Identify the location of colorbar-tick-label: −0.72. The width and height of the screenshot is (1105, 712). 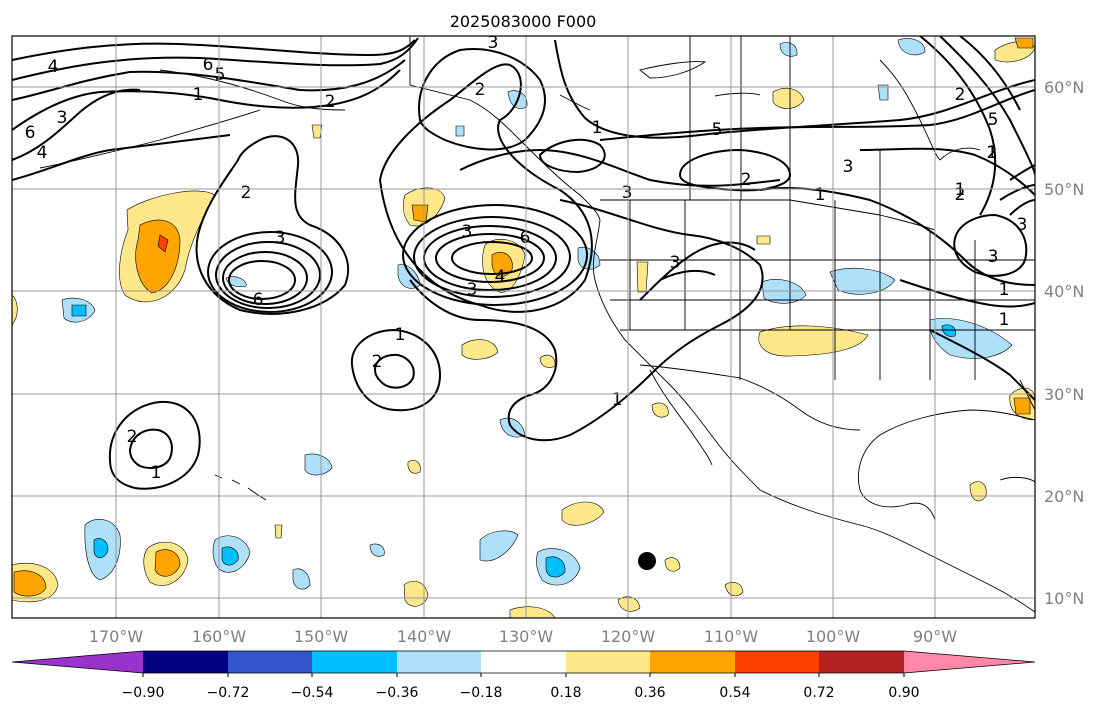
(228, 693).